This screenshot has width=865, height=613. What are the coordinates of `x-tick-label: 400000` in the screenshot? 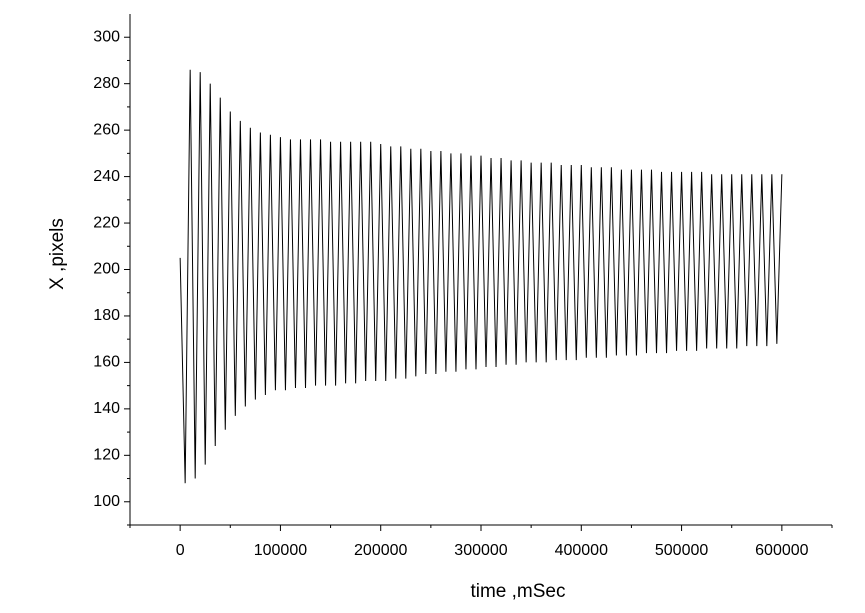 It's located at (581, 550).